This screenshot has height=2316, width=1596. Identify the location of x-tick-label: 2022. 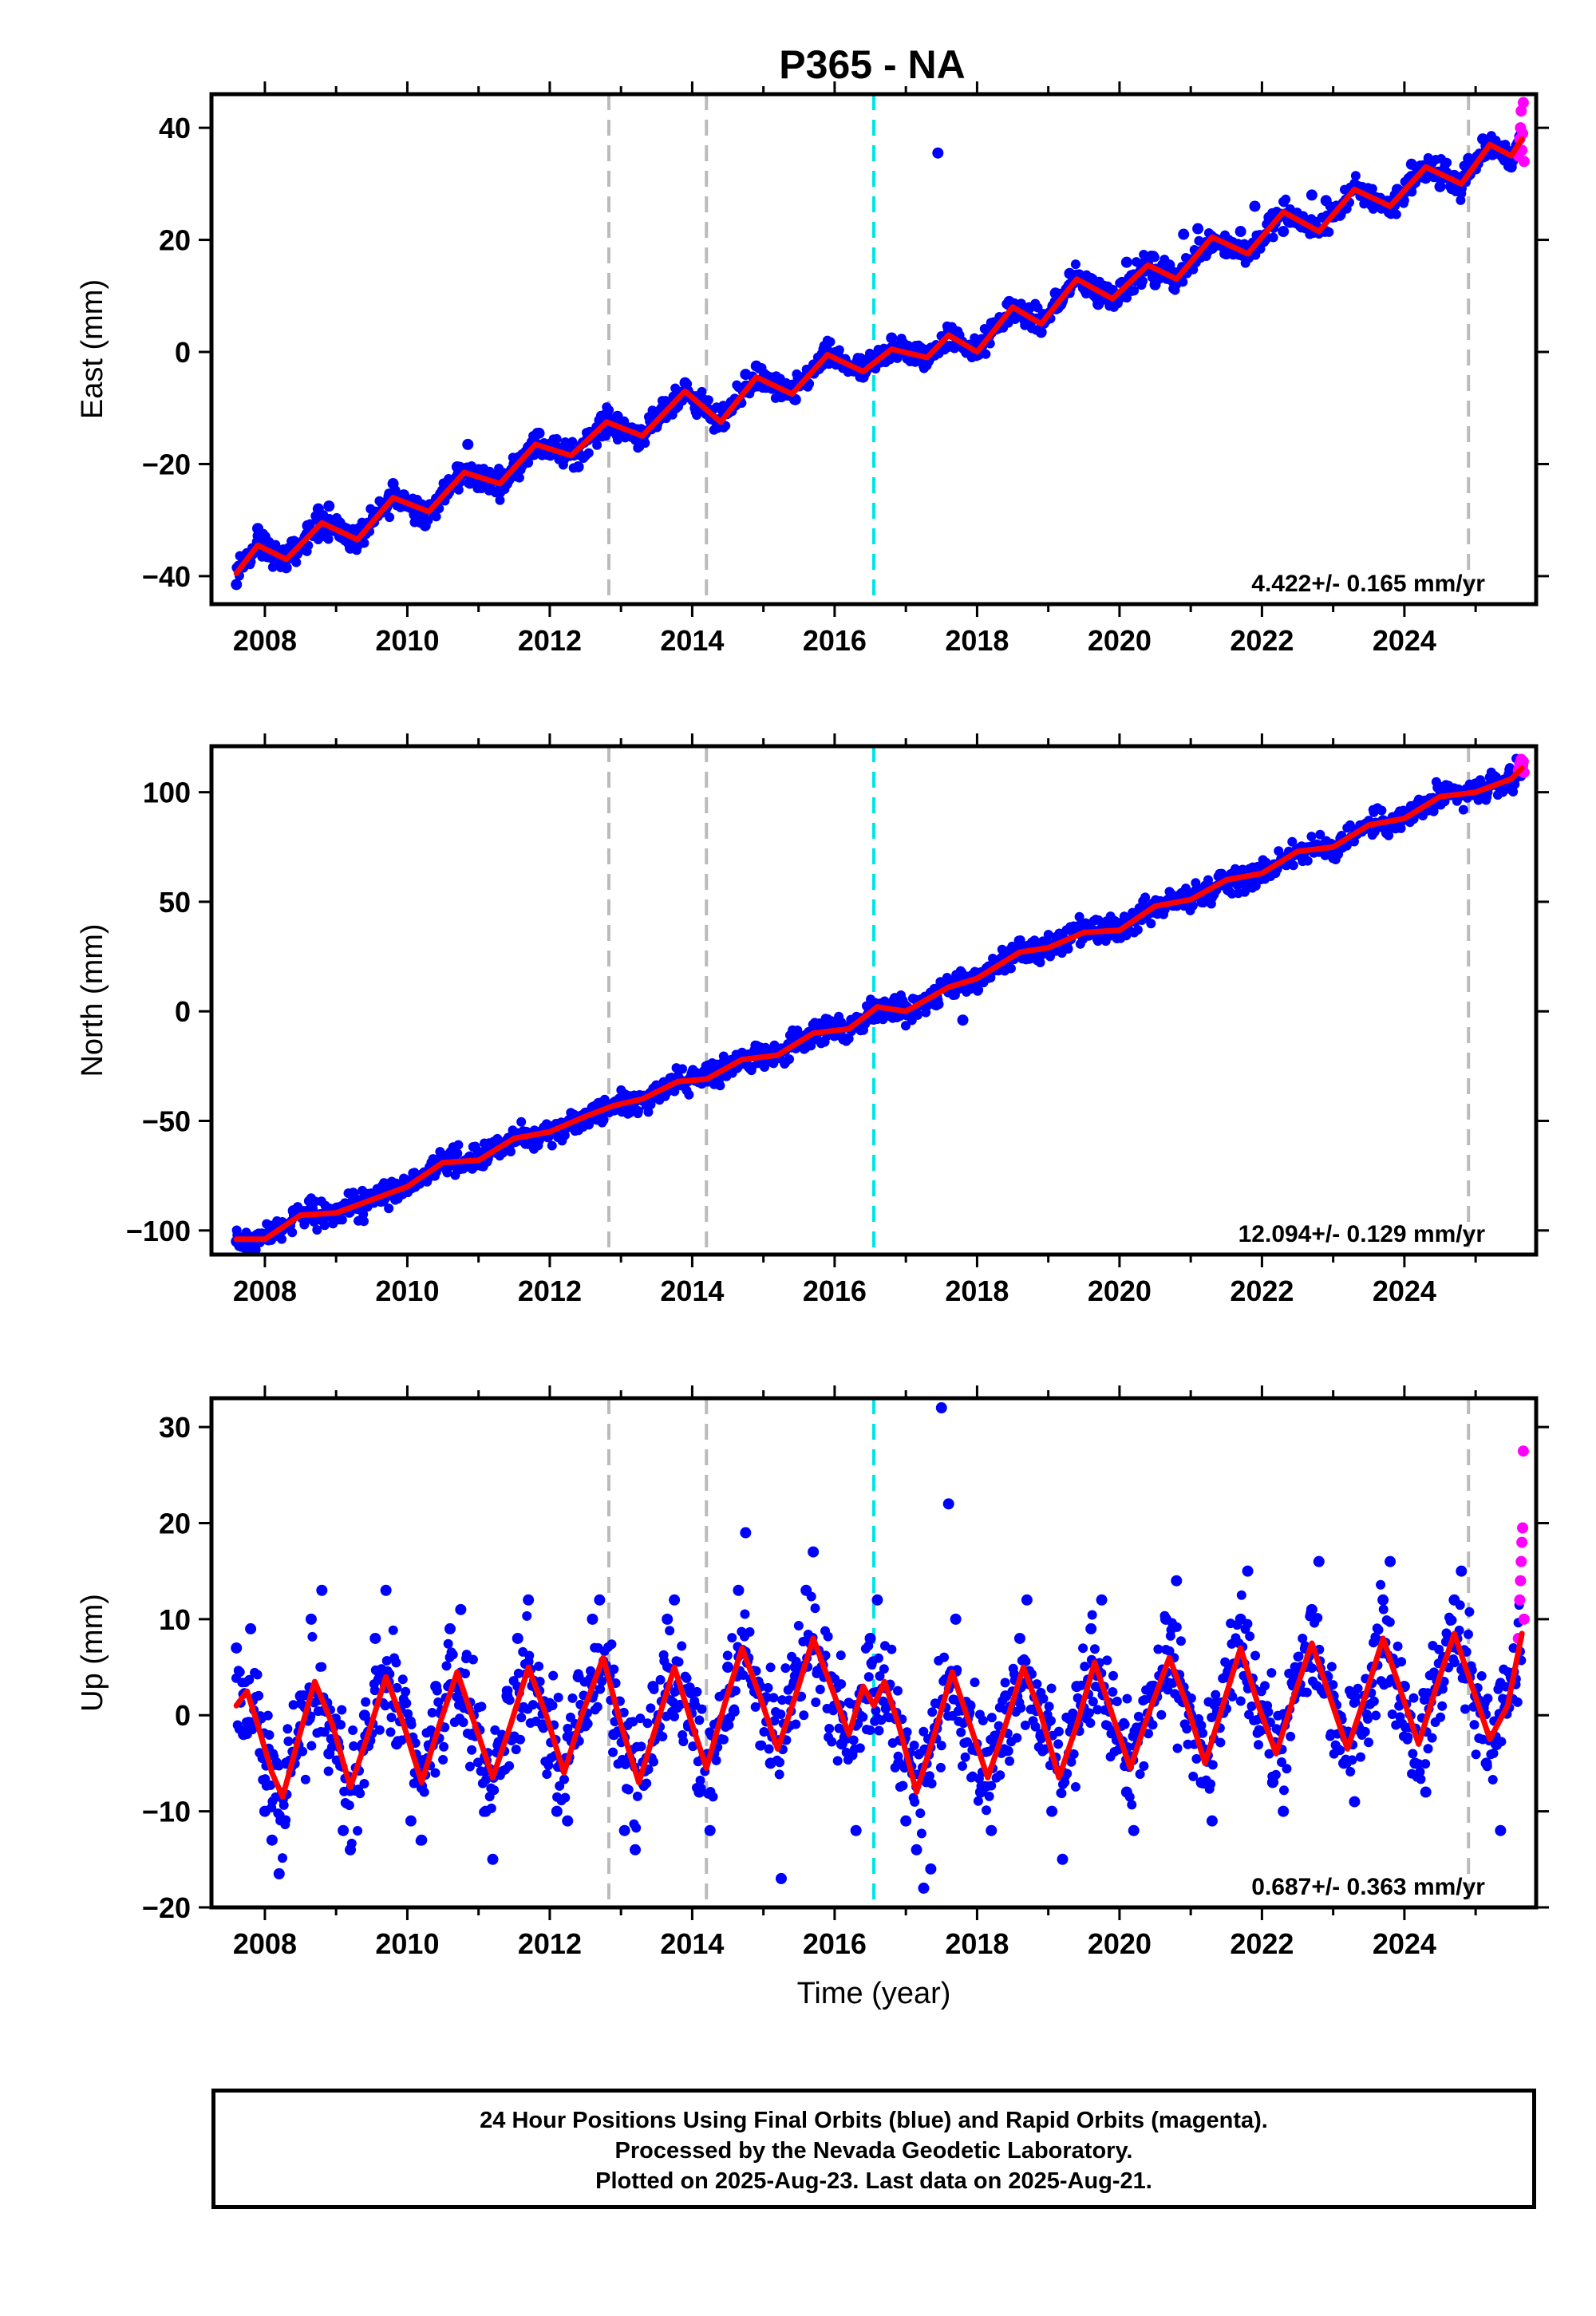
(1262, 640).